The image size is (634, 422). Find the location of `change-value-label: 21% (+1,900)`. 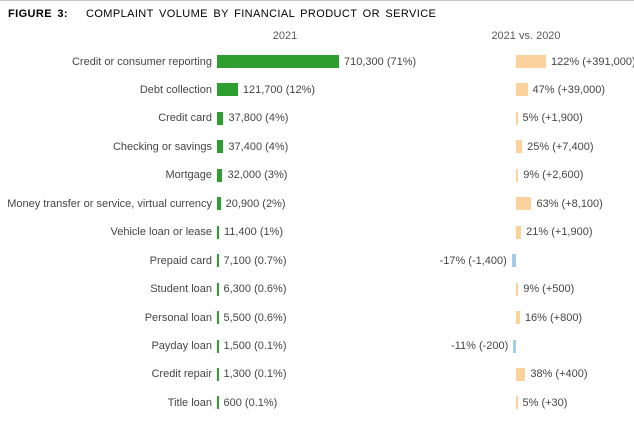

change-value-label: 21% (+1,900) is located at coordinates (559, 232).